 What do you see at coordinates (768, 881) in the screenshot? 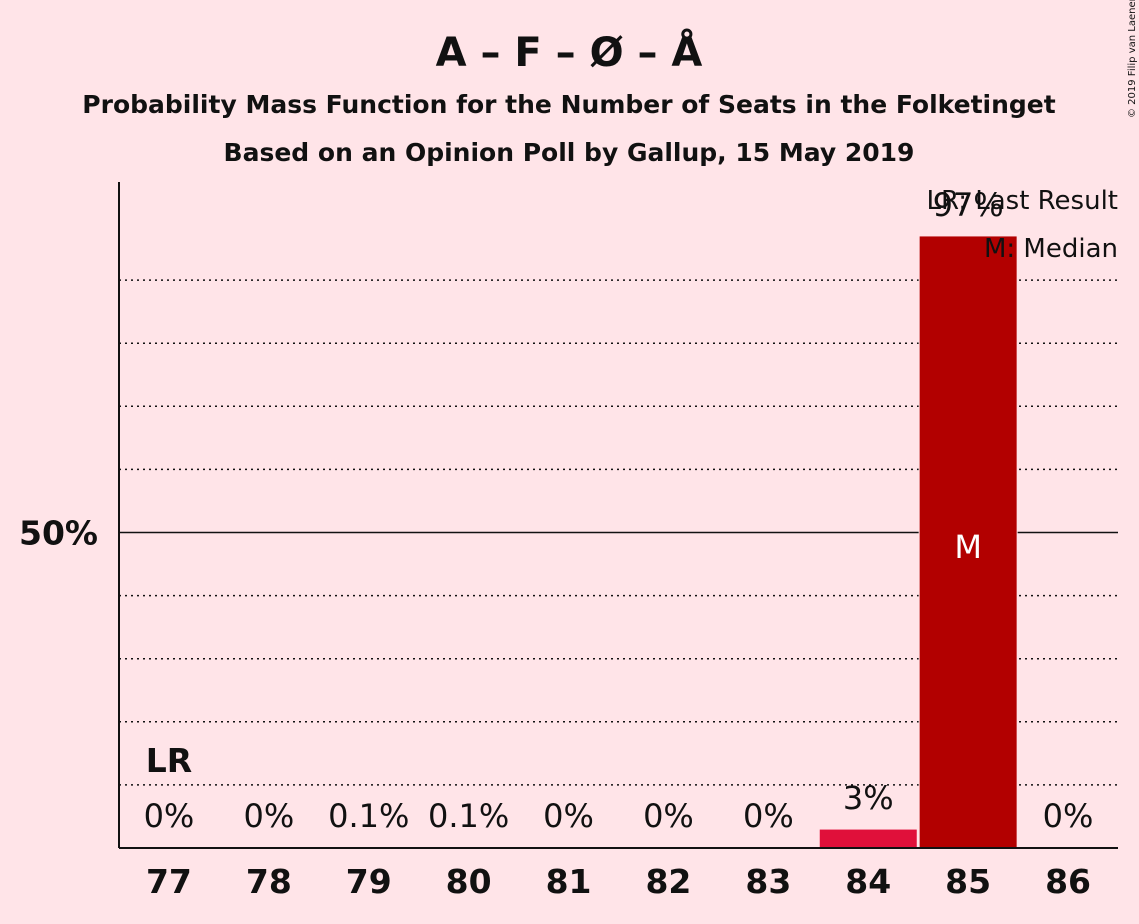
I see `x-tick-83: 83` at bounding box center [768, 881].